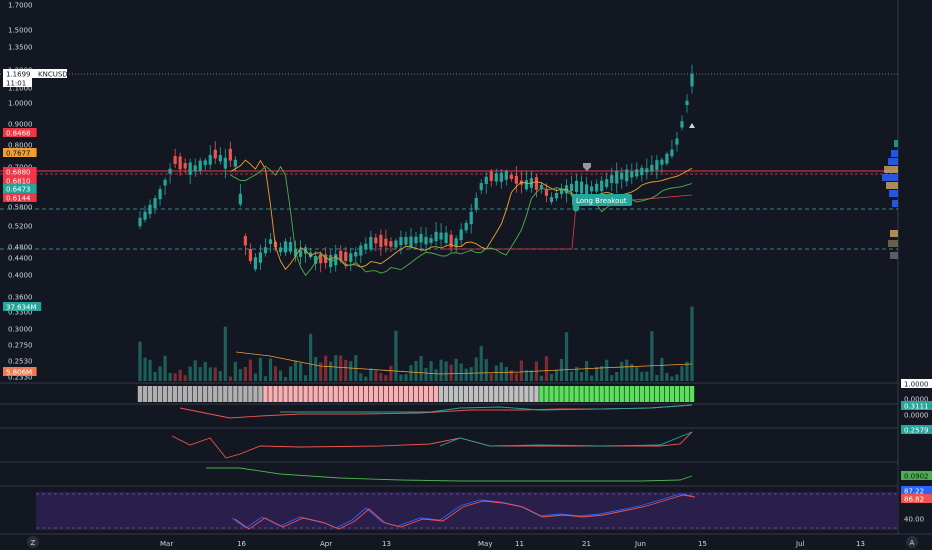 The height and width of the screenshot is (550, 932). Describe the element at coordinates (433, 467) in the screenshot. I see `oscillators` at that location.